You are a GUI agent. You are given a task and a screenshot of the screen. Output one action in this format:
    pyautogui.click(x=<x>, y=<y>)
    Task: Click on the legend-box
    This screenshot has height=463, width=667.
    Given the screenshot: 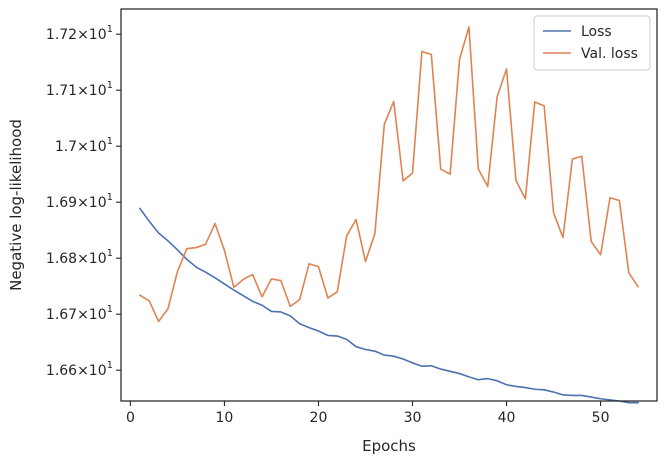 What is the action you would take?
    pyautogui.click(x=592, y=43)
    